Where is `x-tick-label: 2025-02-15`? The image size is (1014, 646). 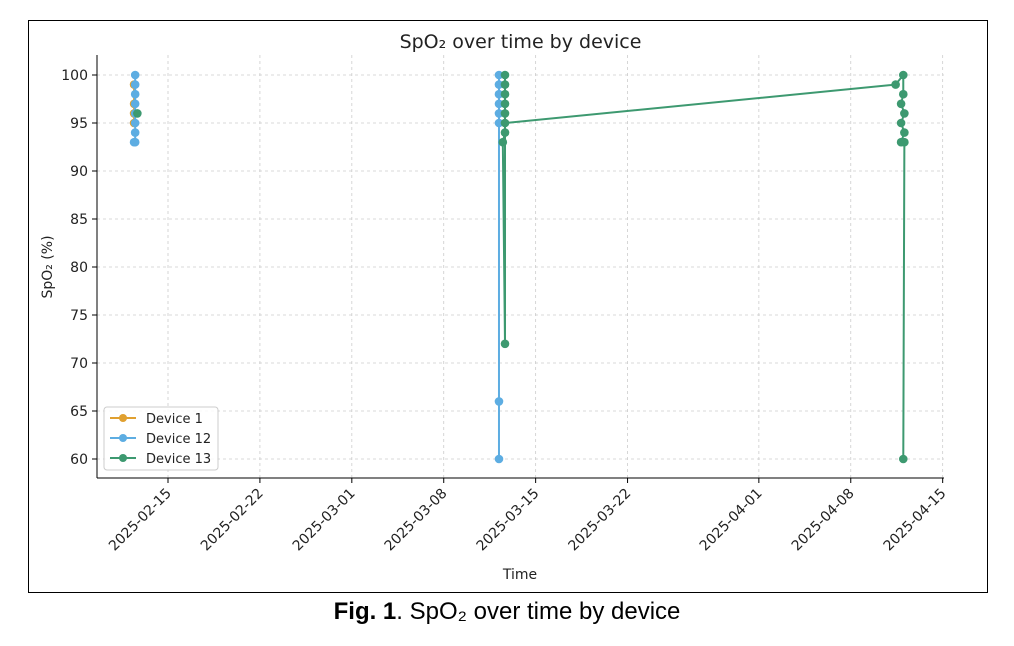 x-tick-label: 2025-02-15 is located at coordinates (140, 520).